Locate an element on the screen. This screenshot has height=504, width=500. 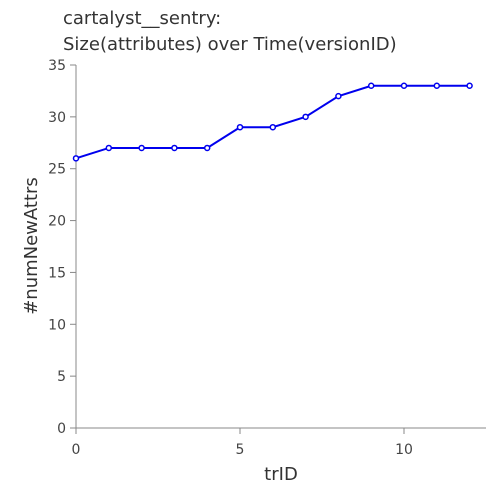
y-tick-label: 20 is located at coordinates (57, 222).